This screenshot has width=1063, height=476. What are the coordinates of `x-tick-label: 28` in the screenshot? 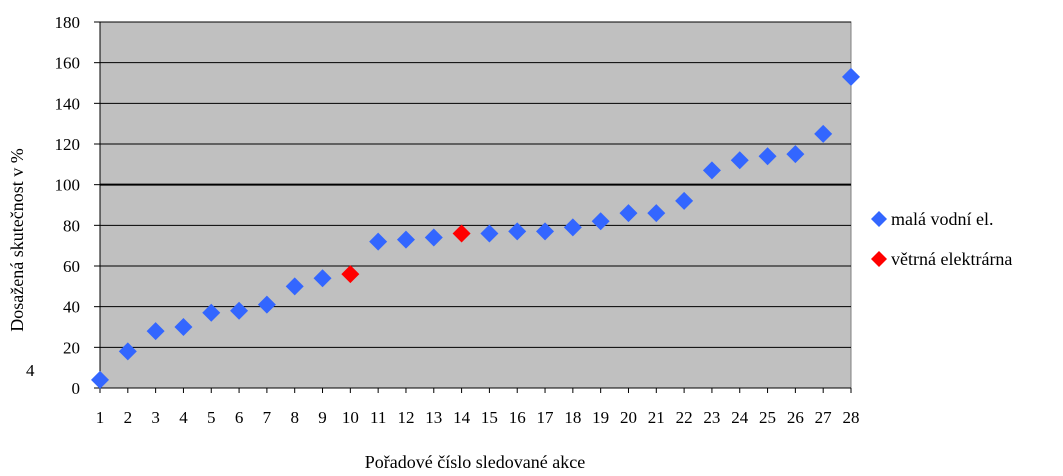 It's located at (851, 417).